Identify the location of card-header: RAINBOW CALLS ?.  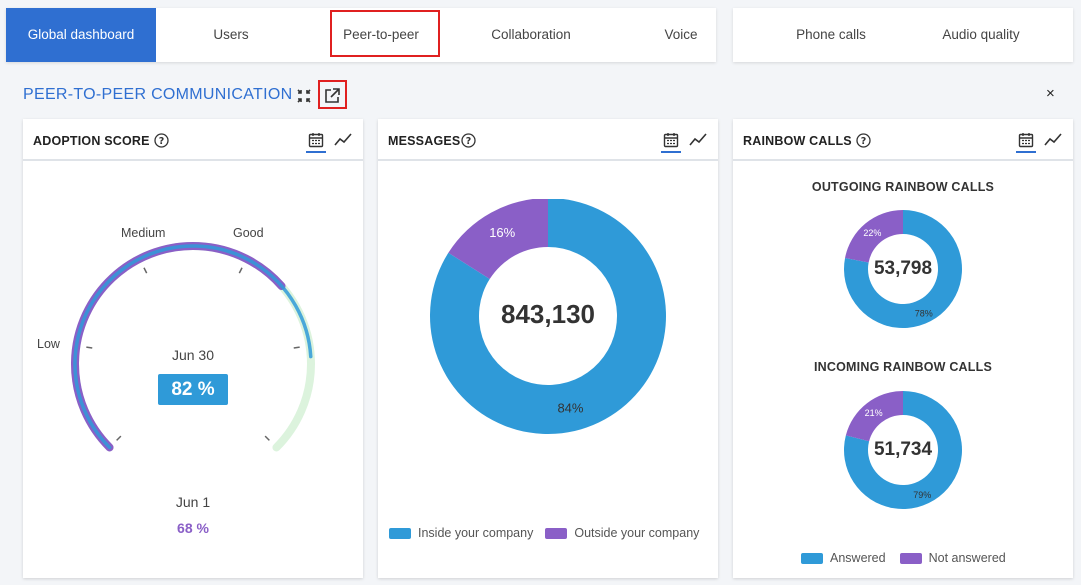
(903, 140).